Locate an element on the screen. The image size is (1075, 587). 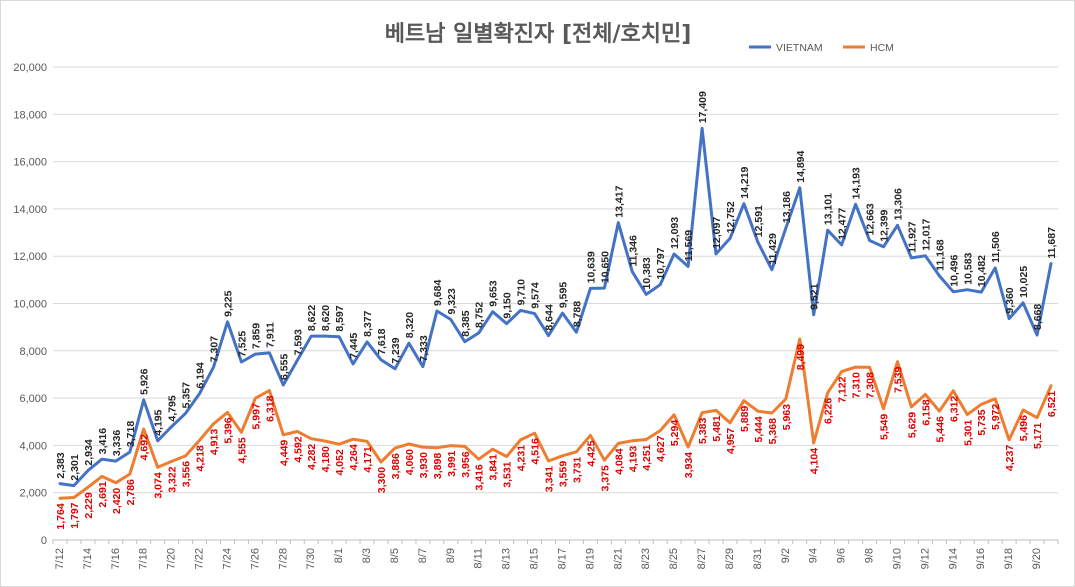
data-label-vietnam: 14,894 is located at coordinates (801, 166).